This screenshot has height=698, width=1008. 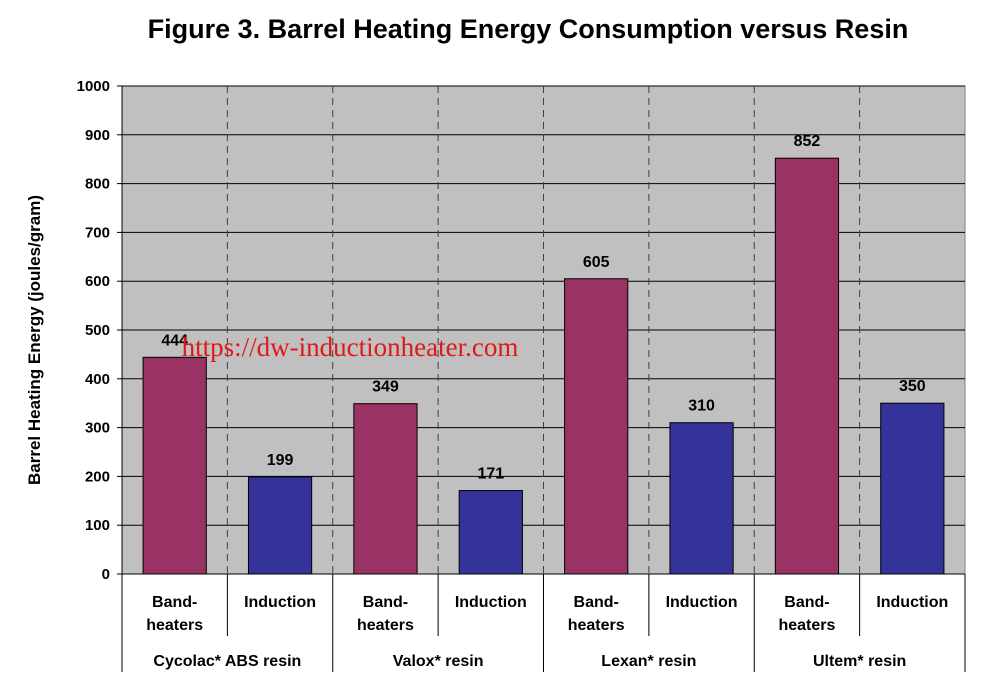 What do you see at coordinates (97, 184) in the screenshot?
I see `y-tick-label: 800` at bounding box center [97, 184].